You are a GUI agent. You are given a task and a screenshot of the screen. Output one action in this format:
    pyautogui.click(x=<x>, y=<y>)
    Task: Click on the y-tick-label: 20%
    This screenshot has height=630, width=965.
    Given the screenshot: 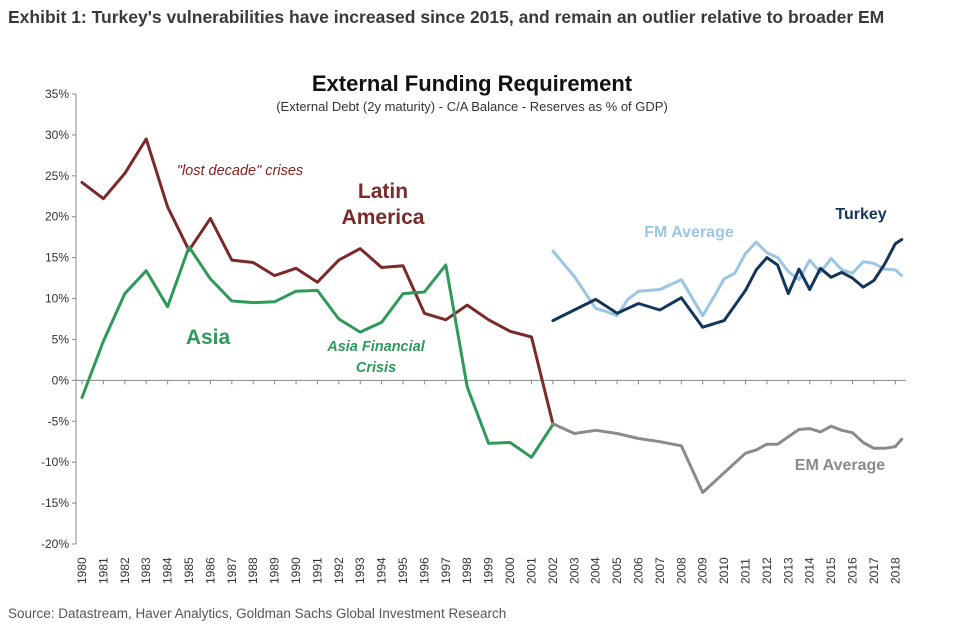 What is the action you would take?
    pyautogui.click(x=57, y=217)
    